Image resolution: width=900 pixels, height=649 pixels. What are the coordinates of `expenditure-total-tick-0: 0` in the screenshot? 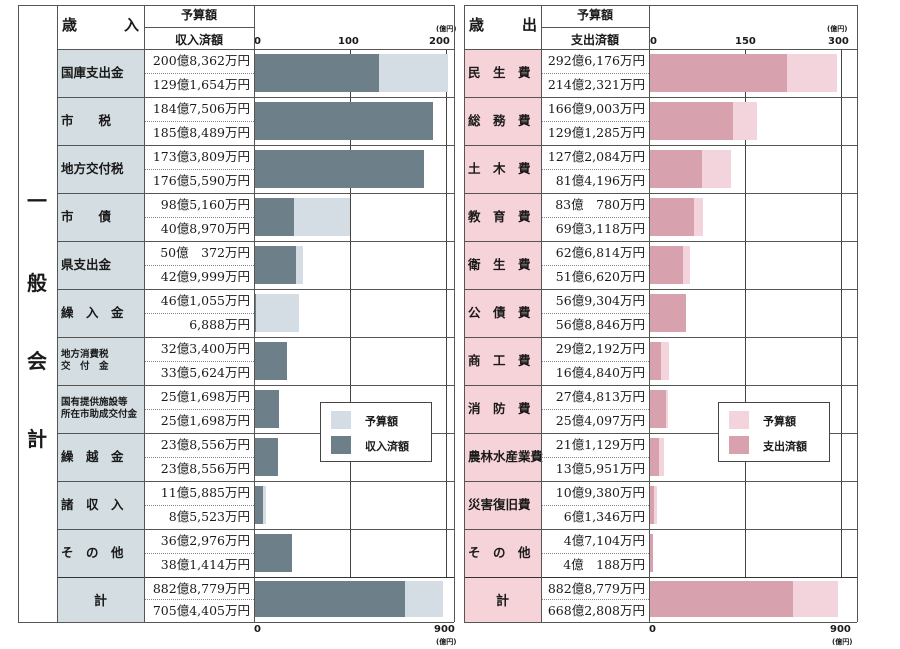 It's located at (652, 629).